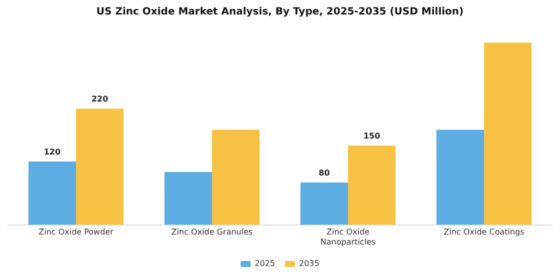 The height and width of the screenshot is (280, 560). Describe the element at coordinates (76, 232) in the screenshot. I see `x-tick-label: Zinc Oxide Powder` at that location.